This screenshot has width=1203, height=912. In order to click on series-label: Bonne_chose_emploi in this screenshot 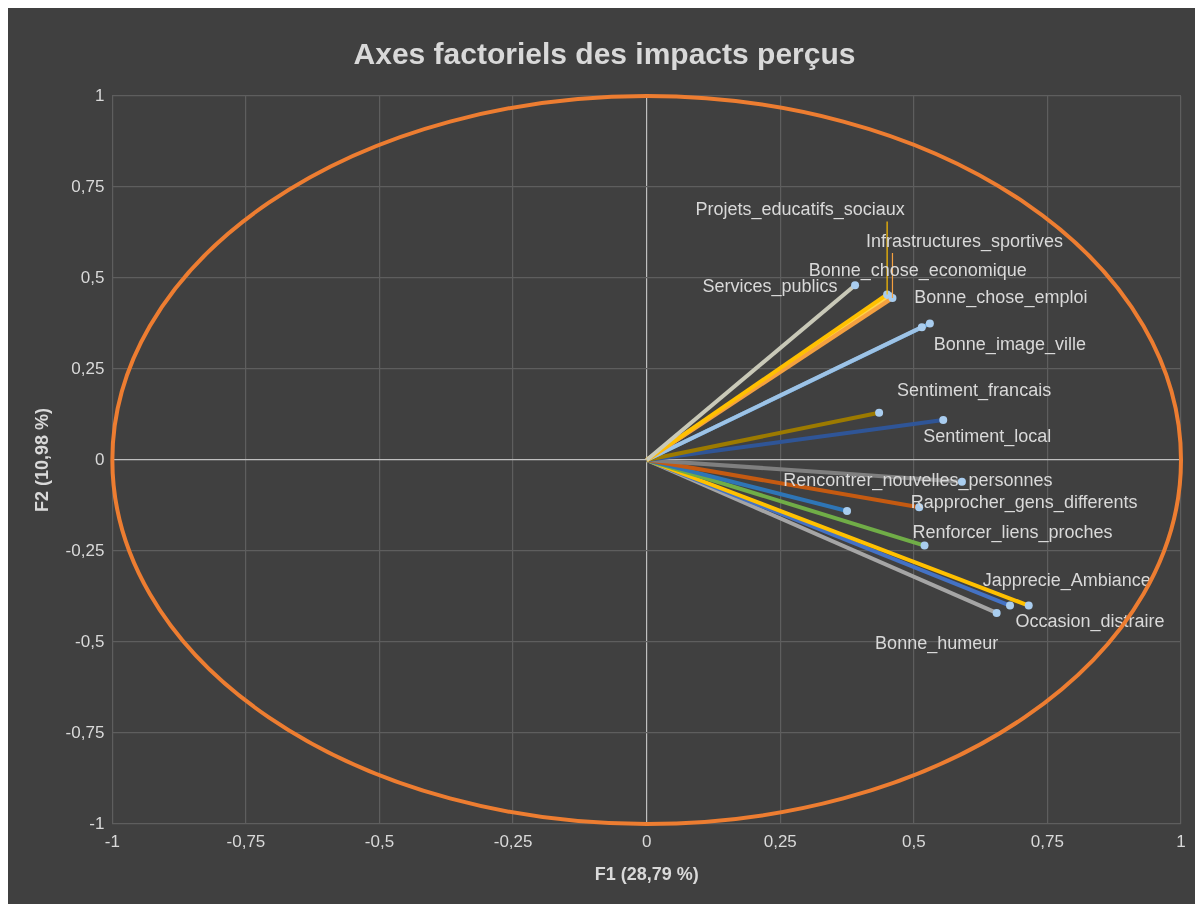, I will do `click(1001, 298)`.